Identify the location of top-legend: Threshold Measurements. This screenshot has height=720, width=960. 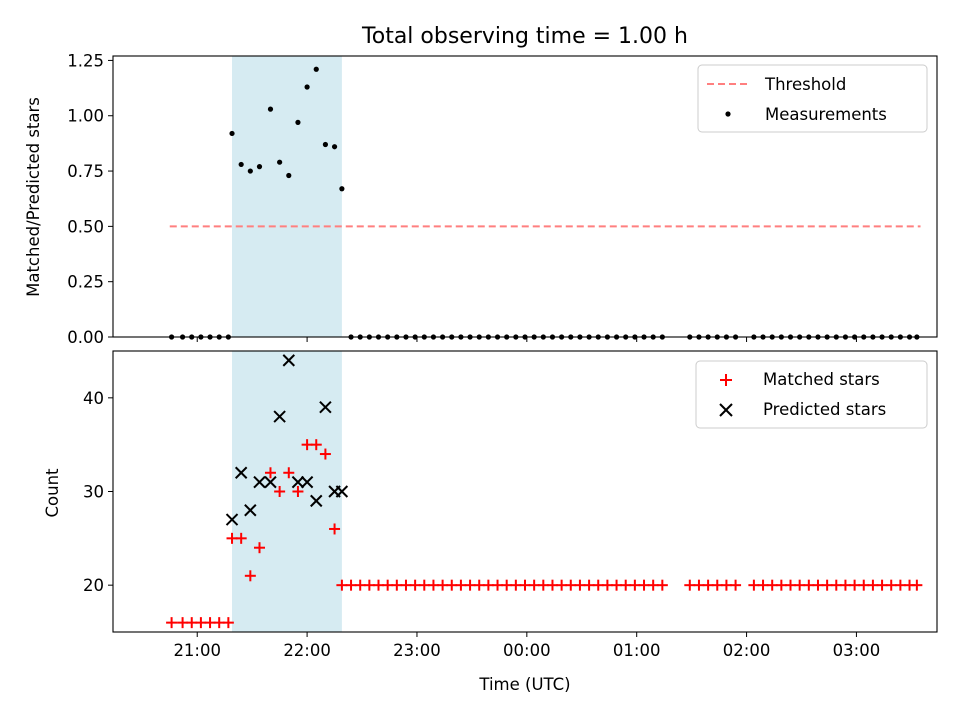
(812, 98).